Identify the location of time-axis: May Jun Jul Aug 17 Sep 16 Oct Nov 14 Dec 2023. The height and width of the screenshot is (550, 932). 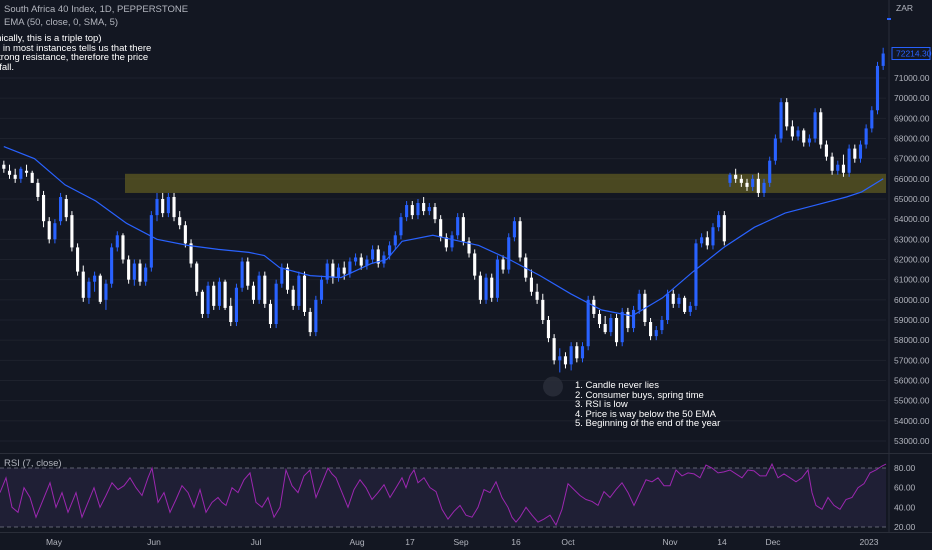
(462, 542).